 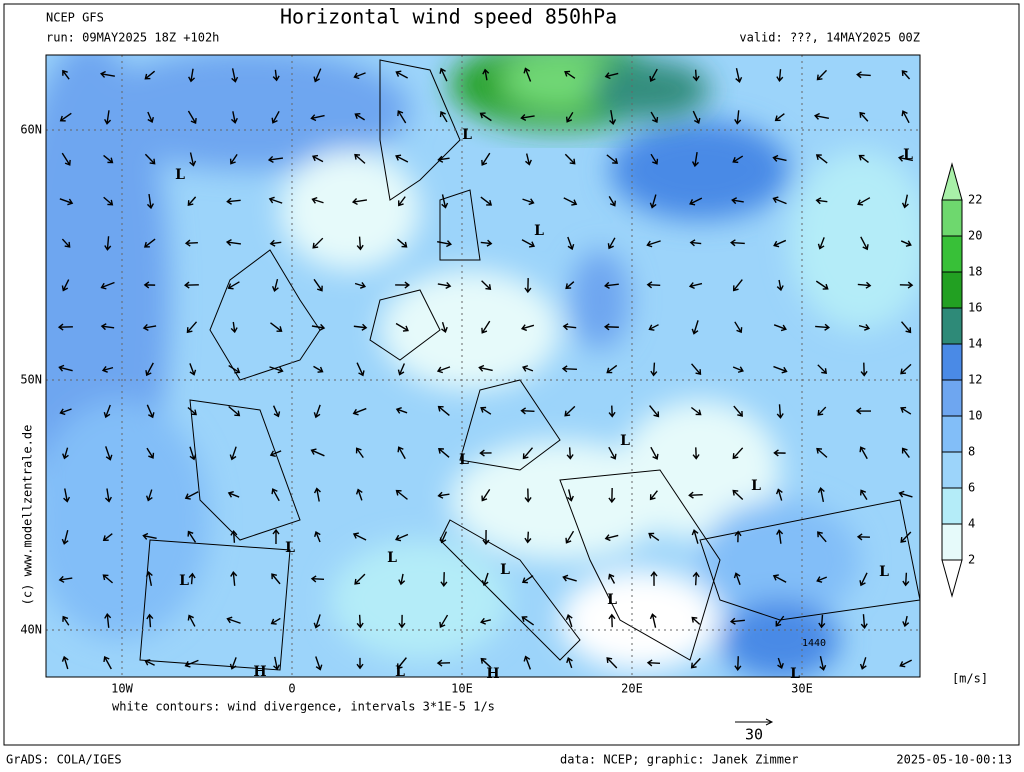 I want to click on colorbar-label: 10, so click(x=975, y=416).